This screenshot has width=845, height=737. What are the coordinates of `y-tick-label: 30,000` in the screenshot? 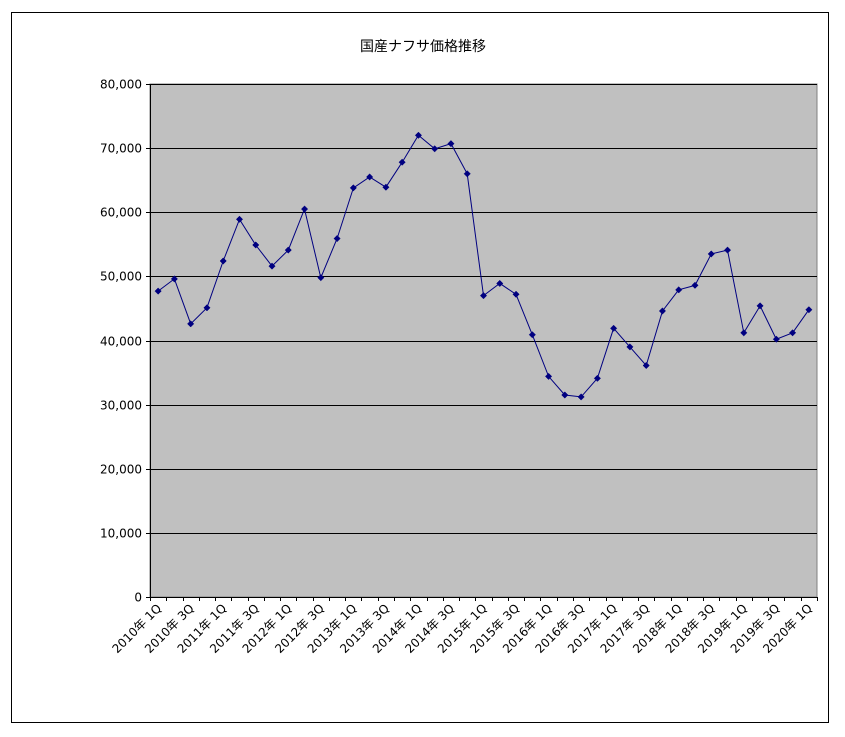 It's located at (121, 406).